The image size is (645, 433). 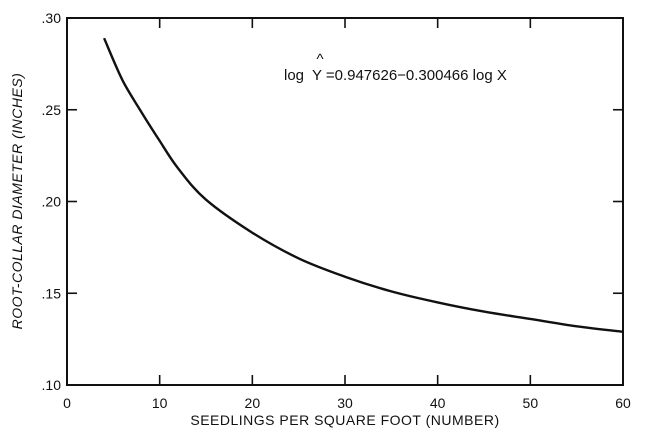 I want to click on equation-hat: ^, so click(x=319, y=59).